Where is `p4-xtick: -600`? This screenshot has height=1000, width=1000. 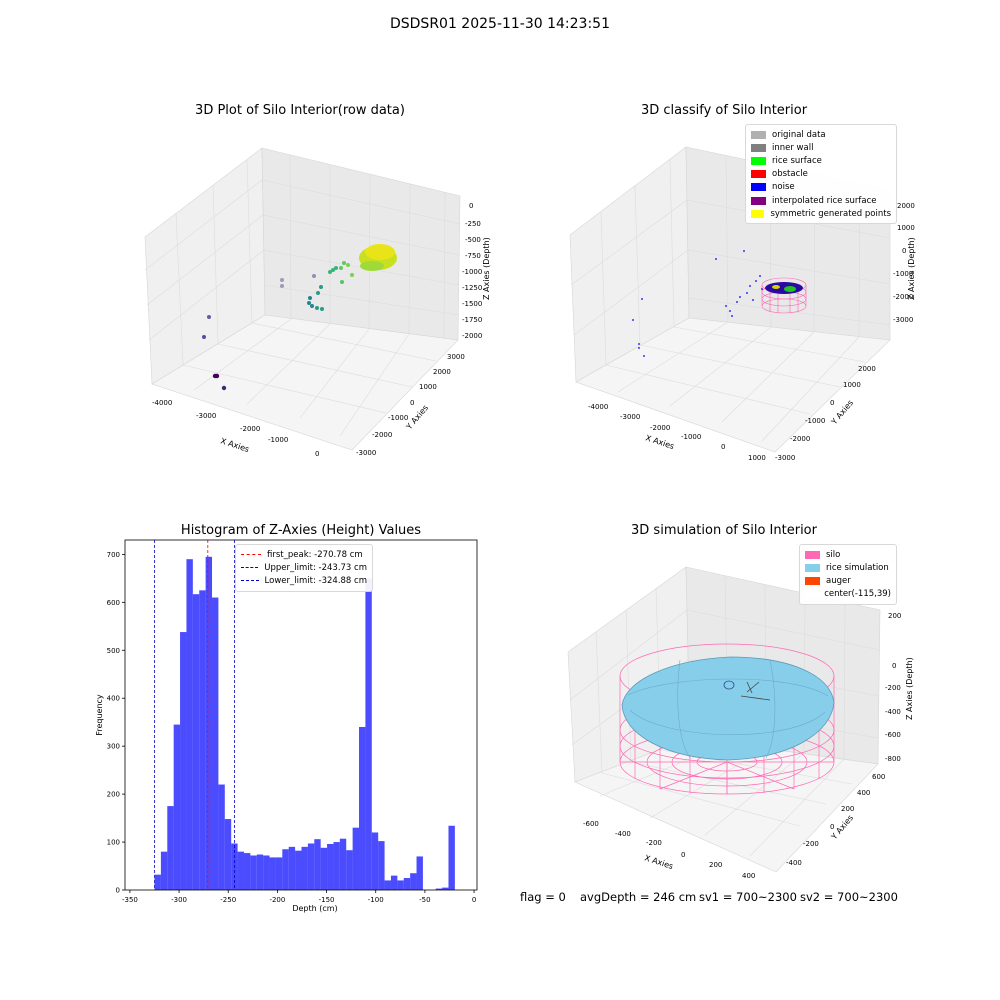
p4-xtick: -600 is located at coordinates (591, 824).